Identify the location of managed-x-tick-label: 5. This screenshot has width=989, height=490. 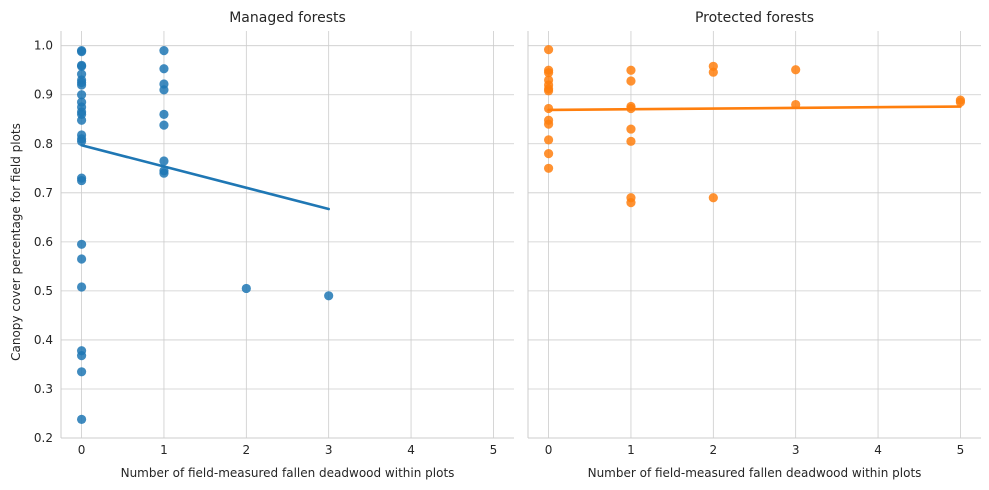
(494, 450).